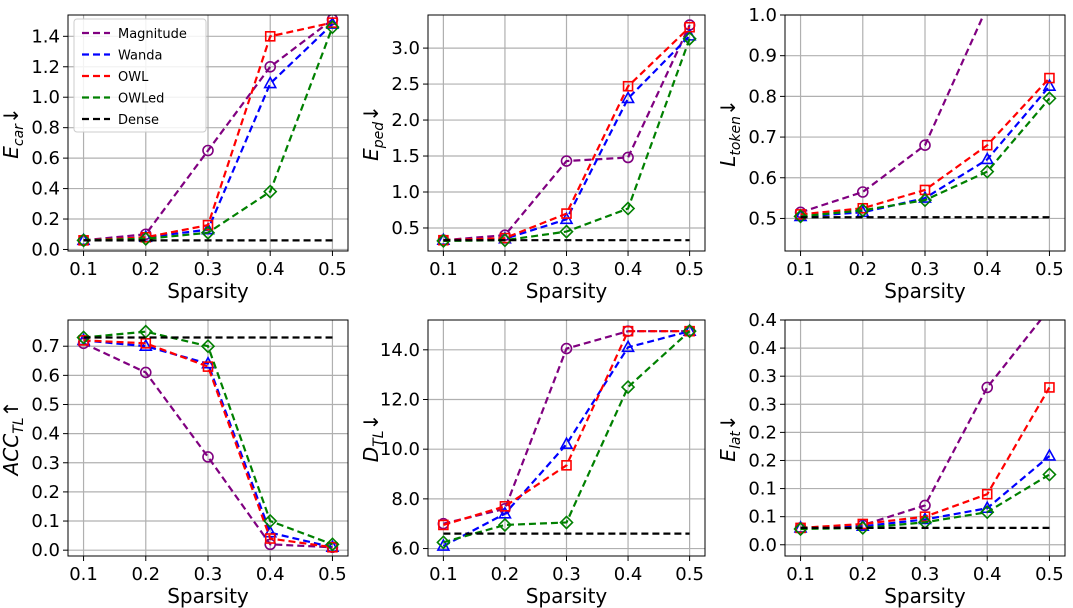 The width and height of the screenshot is (1073, 608). I want to click on y-axis-label: DTL↓, so click(373, 438).